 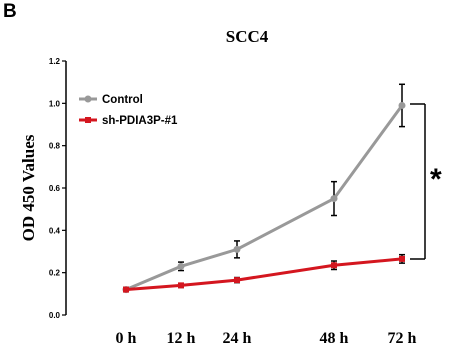 What do you see at coordinates (128, 110) in the screenshot?
I see `legend: Control sh-PDIA3P-#1` at bounding box center [128, 110].